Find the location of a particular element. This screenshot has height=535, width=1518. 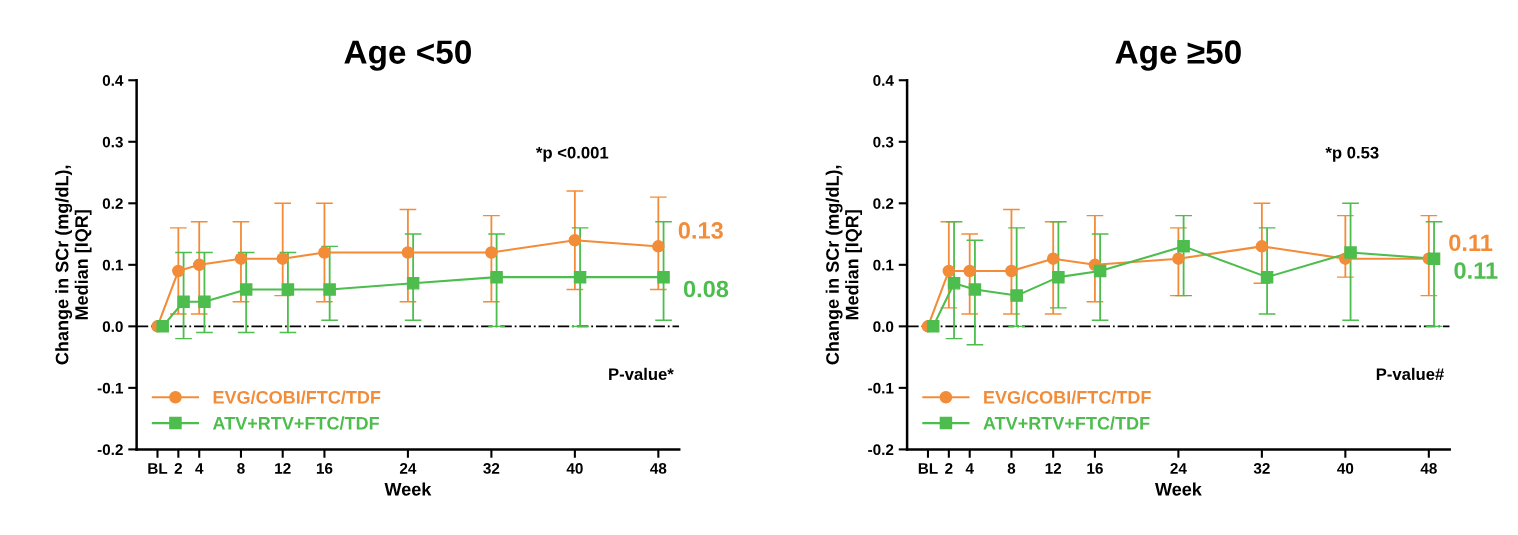

chart-title: Age <50 is located at coordinates (407, 55).